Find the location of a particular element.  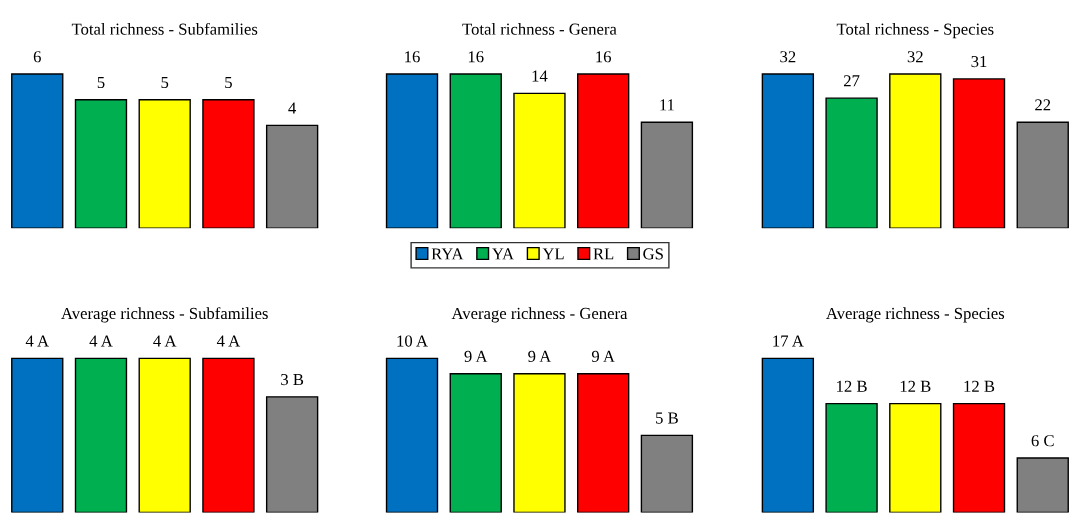

chart-title: Average richness - Species is located at coordinates (915, 315).